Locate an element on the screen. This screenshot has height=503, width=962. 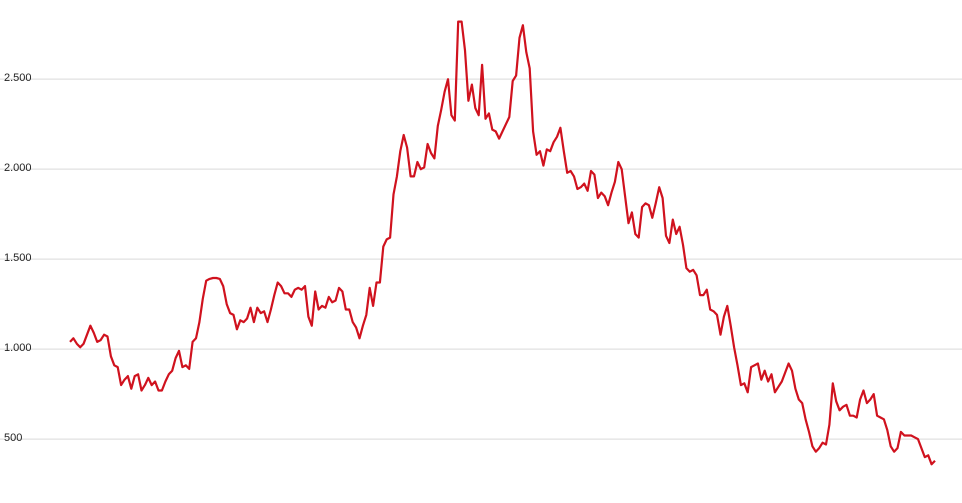
y-tick-label: 1.000 is located at coordinates (18, 348).